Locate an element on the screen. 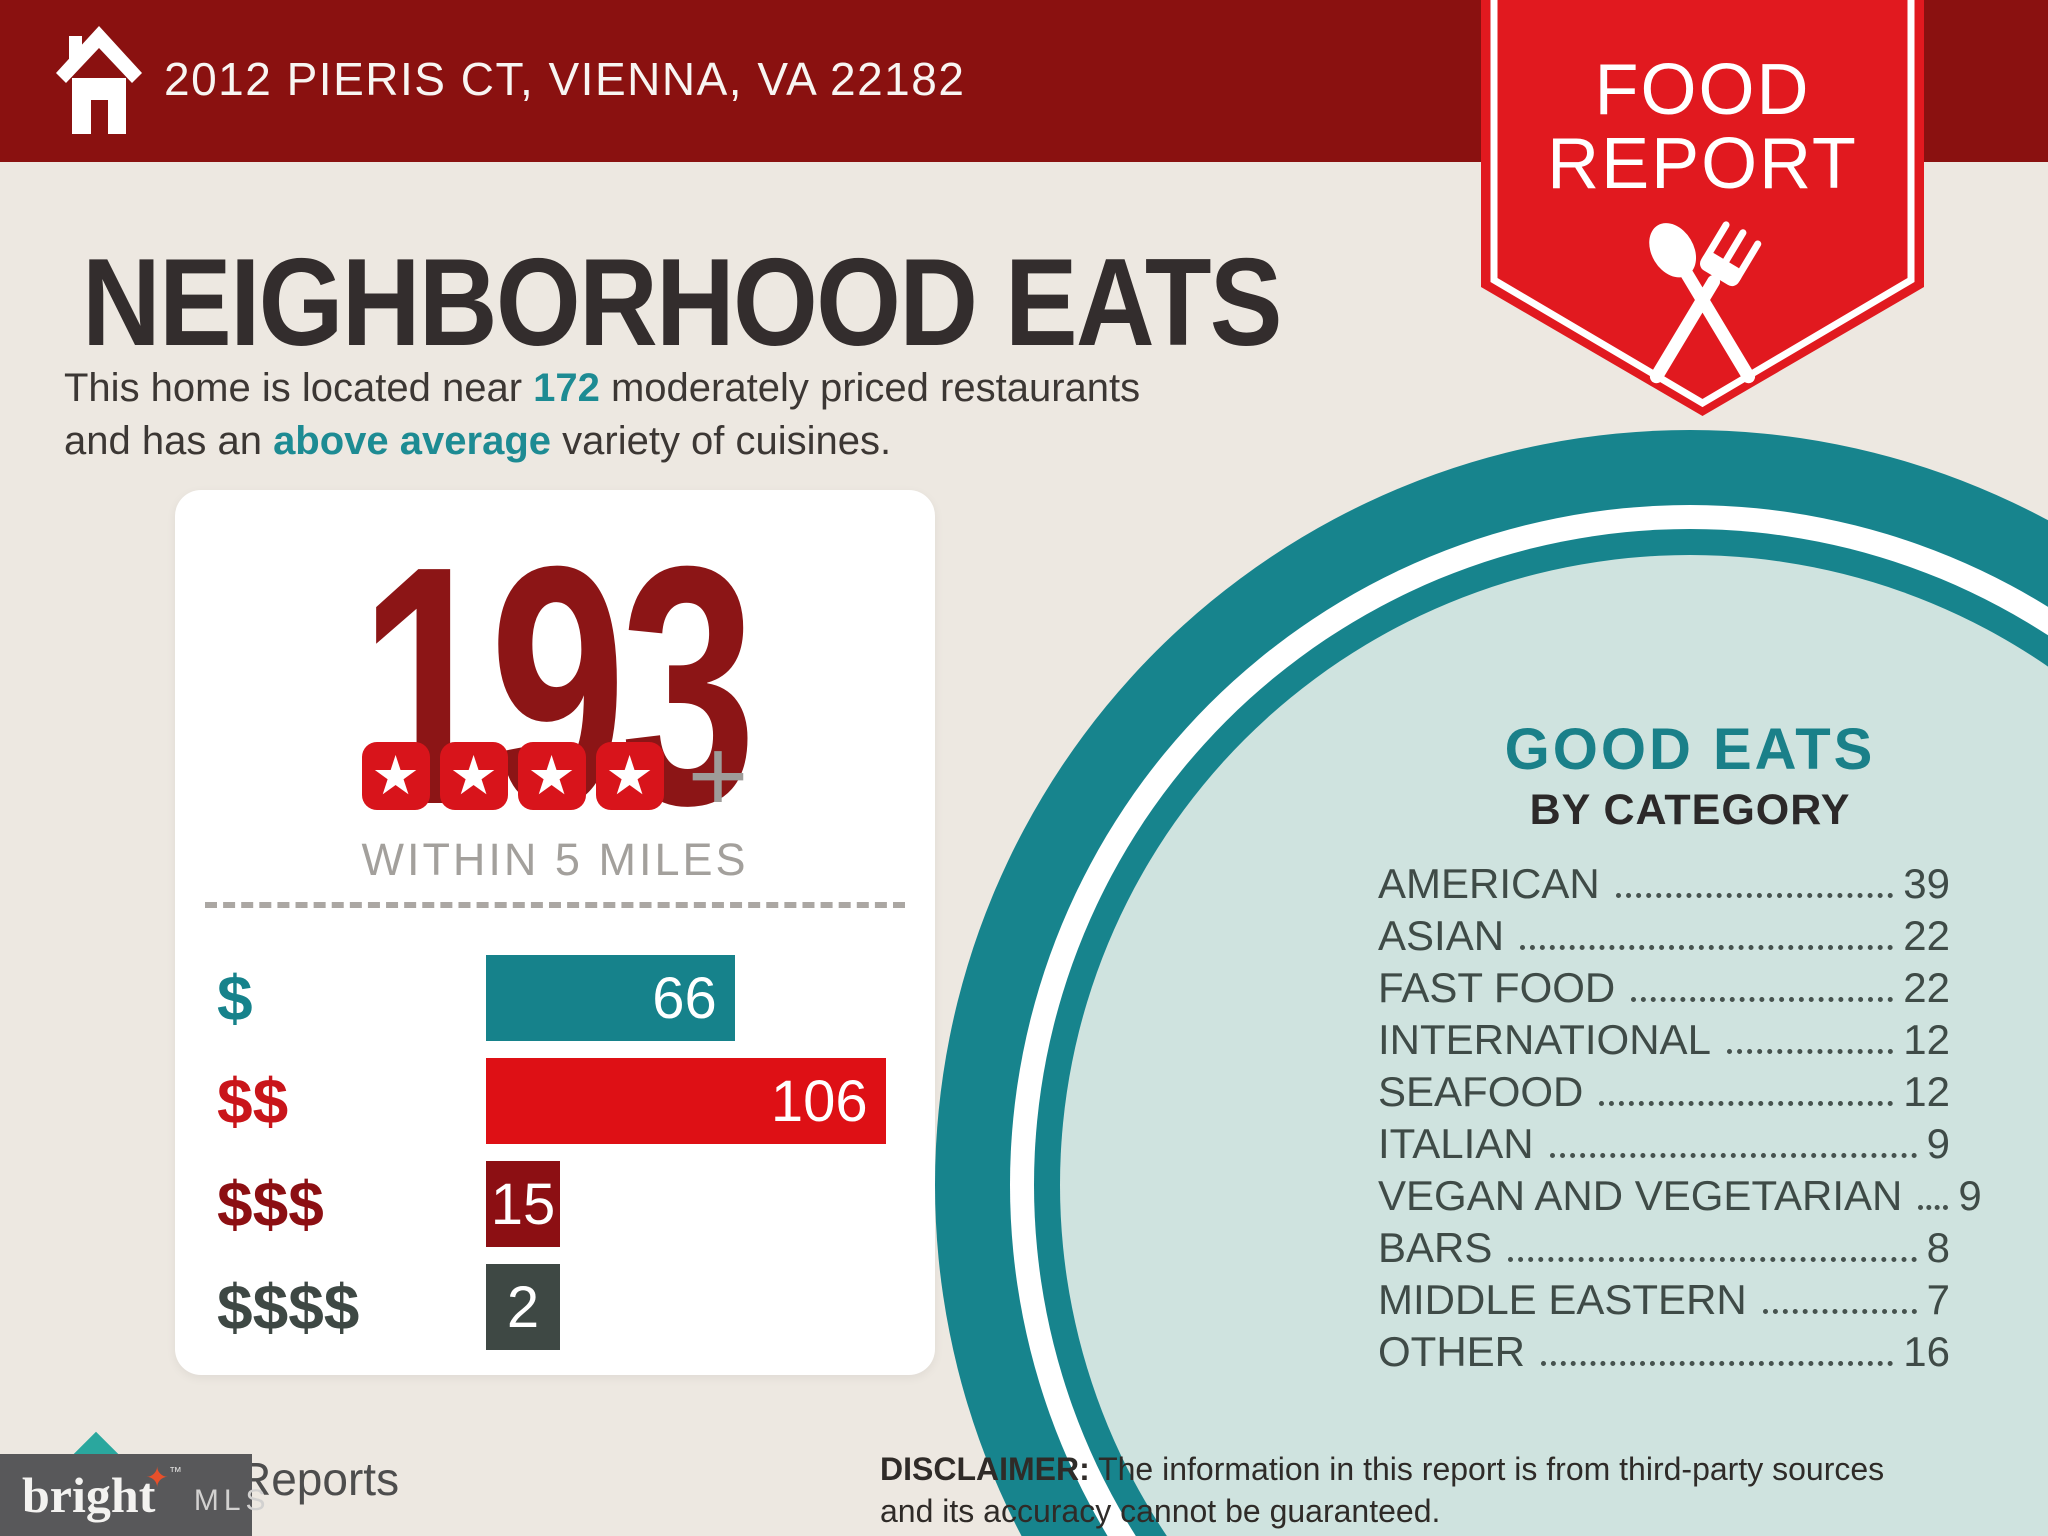  price-bar: 15 is located at coordinates (523, 1204).